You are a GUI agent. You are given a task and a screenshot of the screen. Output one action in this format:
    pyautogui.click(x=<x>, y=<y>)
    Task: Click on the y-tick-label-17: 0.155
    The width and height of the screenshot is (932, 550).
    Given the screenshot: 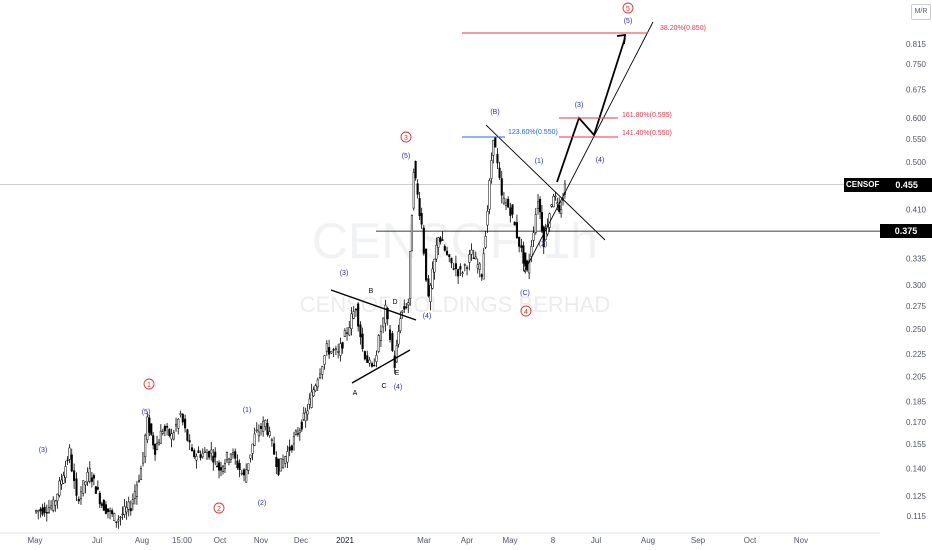 What is the action you would take?
    pyautogui.click(x=916, y=444)
    